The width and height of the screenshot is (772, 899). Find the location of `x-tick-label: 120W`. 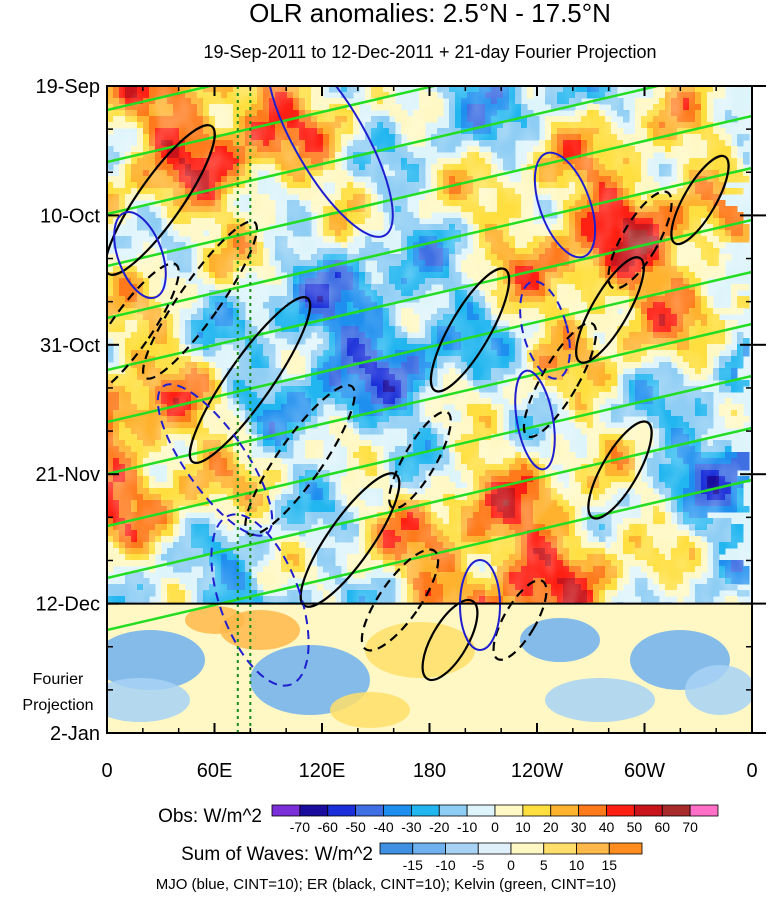

x-tick-label: 120W is located at coordinates (537, 771).